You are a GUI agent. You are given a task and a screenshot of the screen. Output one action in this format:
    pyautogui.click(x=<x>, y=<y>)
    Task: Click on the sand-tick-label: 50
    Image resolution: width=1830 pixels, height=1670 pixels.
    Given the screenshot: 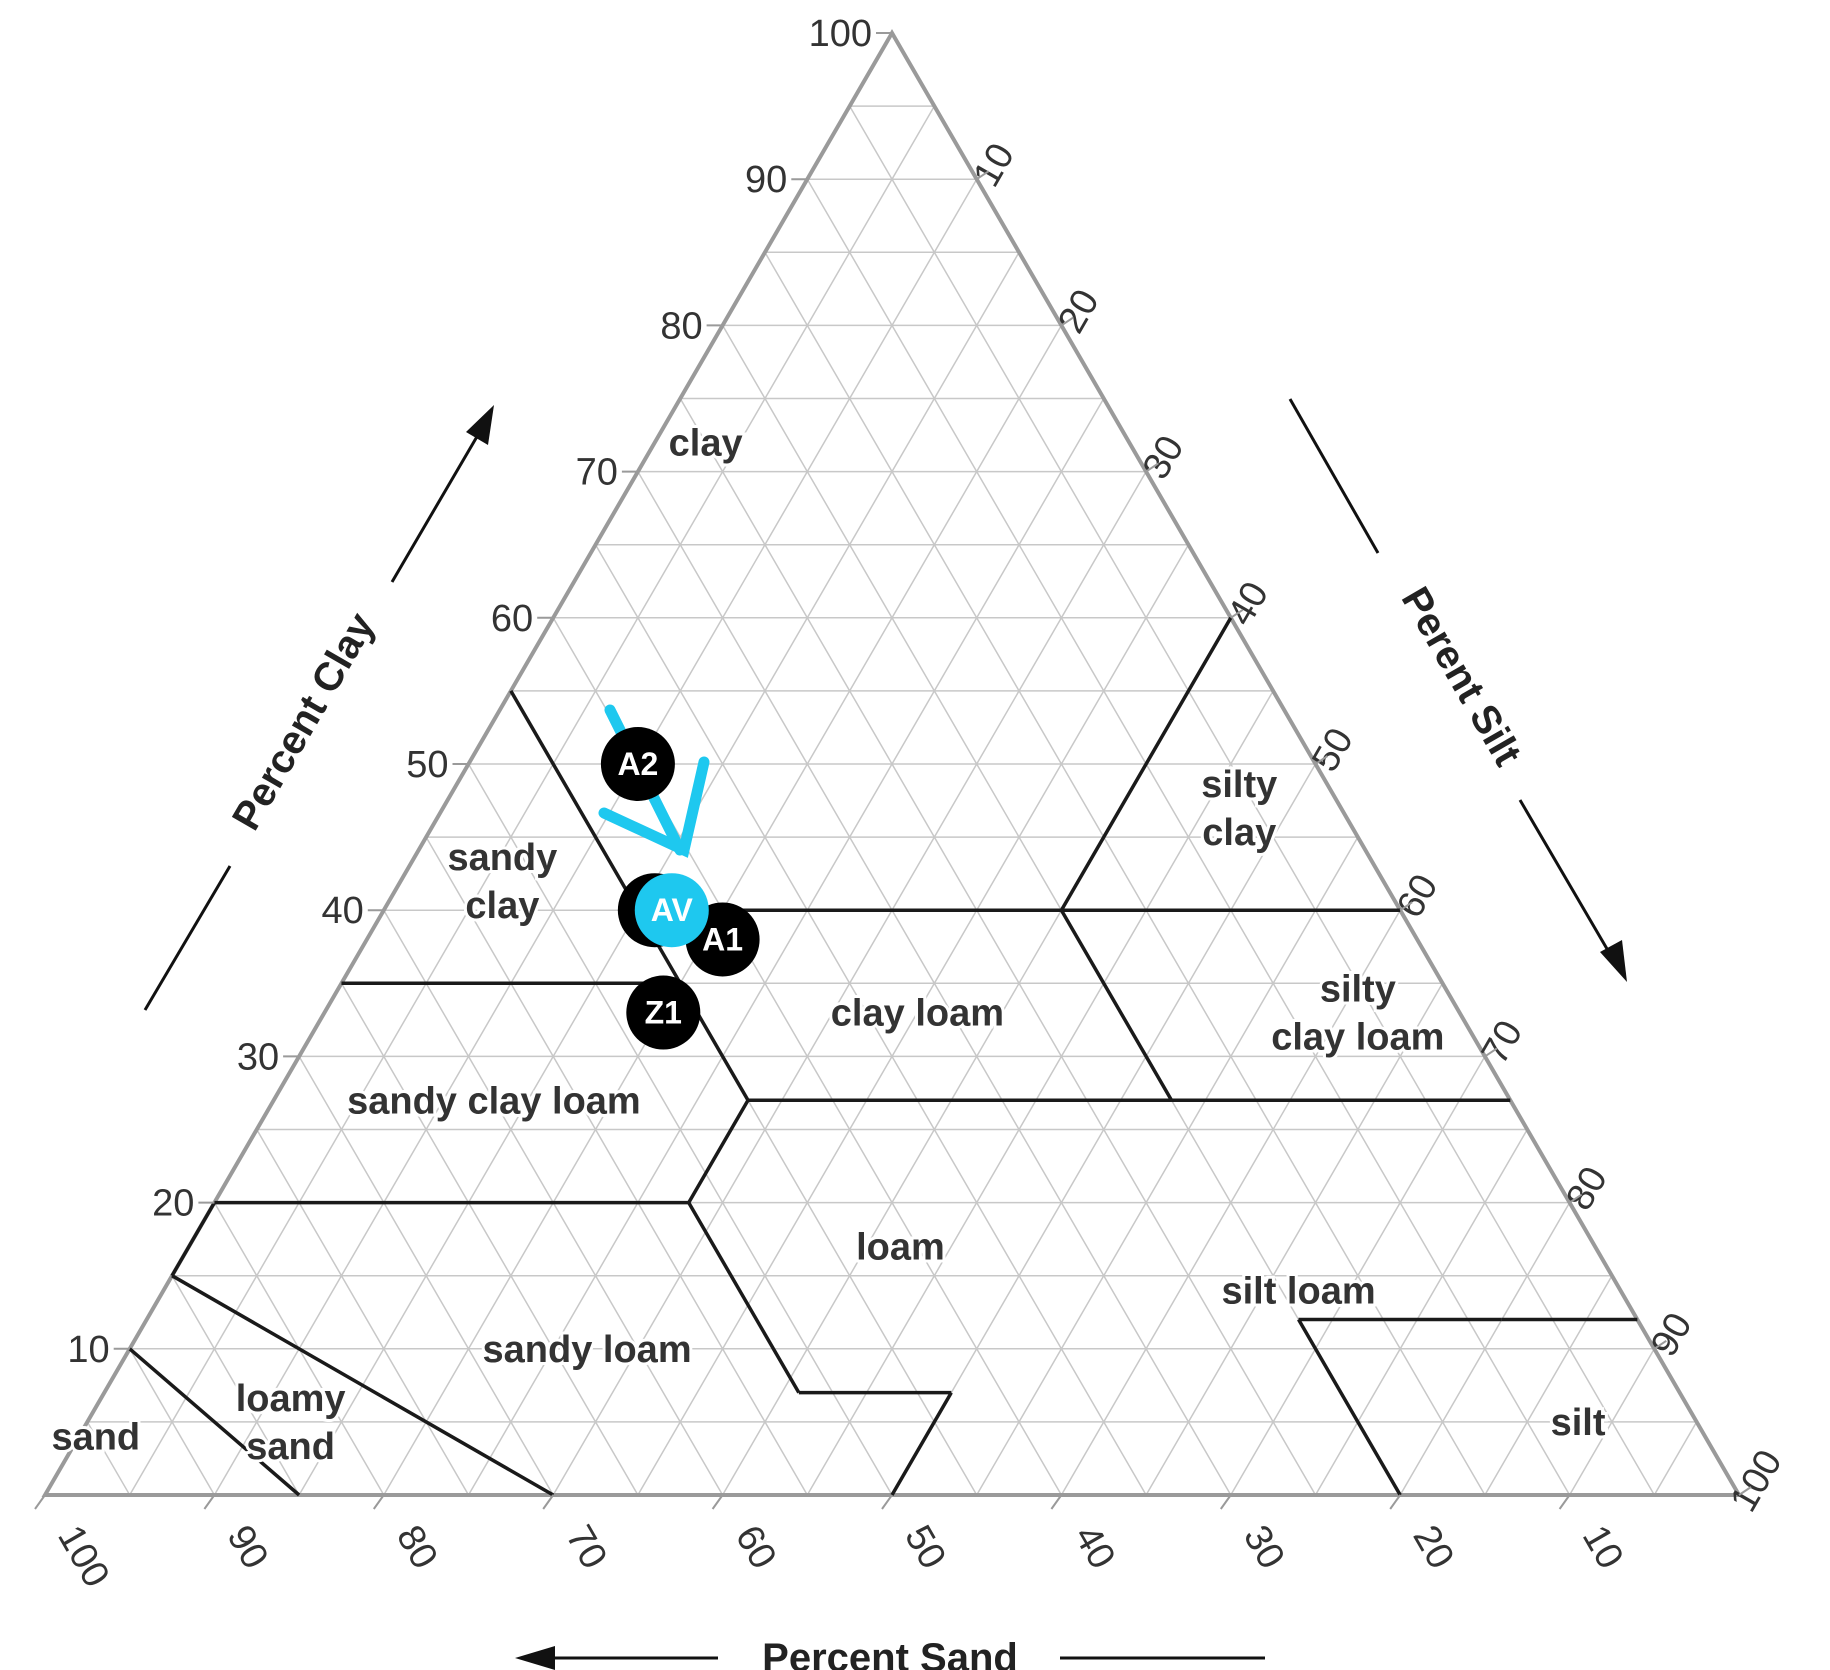 What is the action you would take?
    pyautogui.click(x=925, y=1548)
    